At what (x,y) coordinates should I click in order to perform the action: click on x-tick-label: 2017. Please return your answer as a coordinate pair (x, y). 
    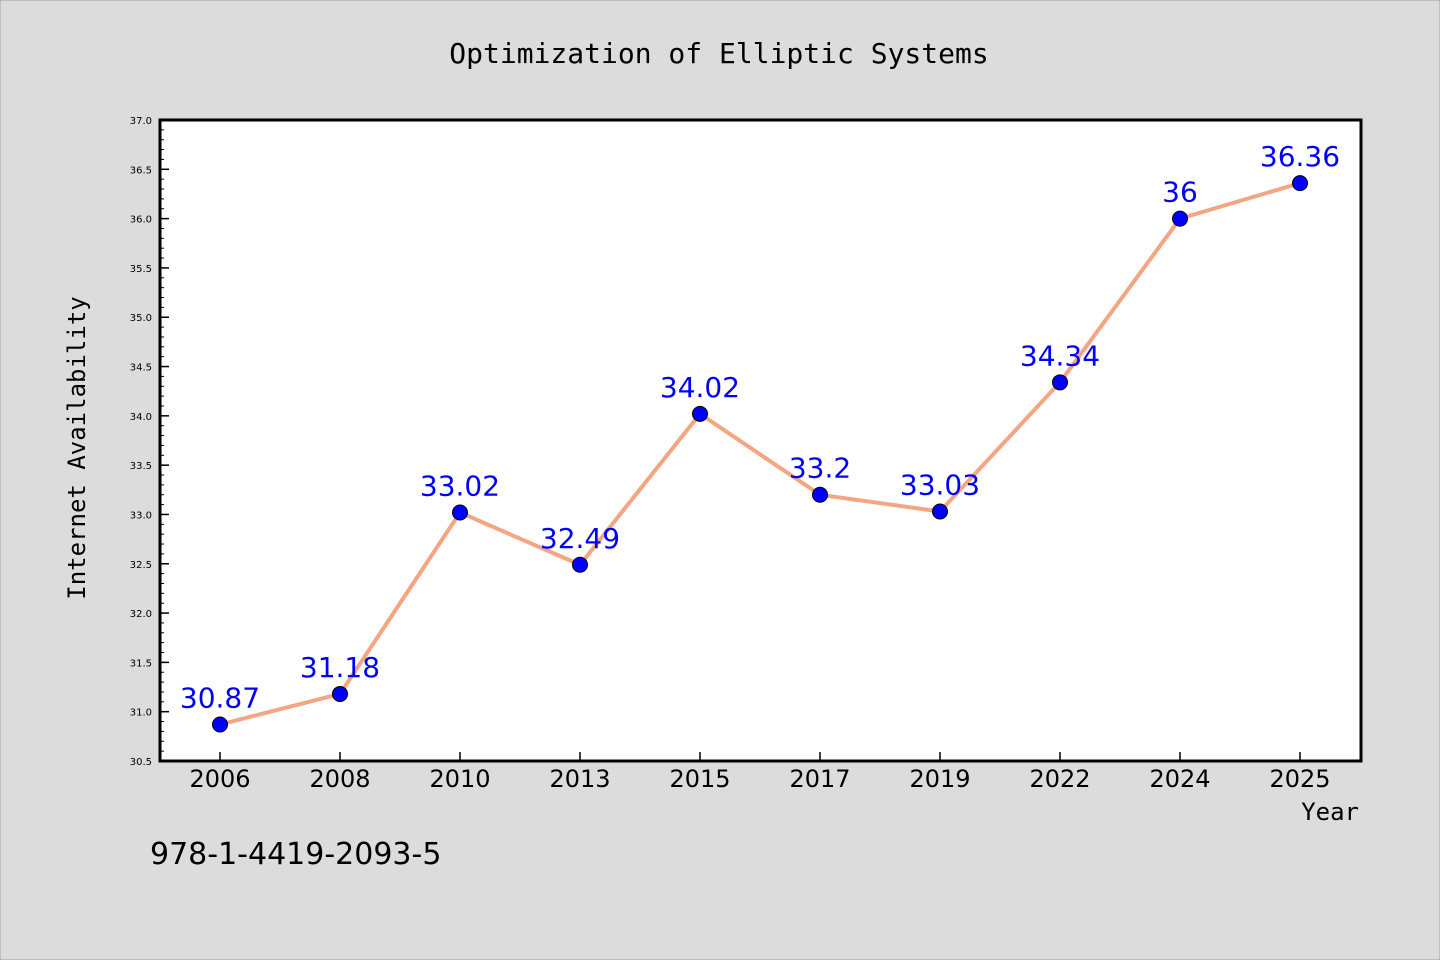
    Looking at the image, I should click on (819, 779).